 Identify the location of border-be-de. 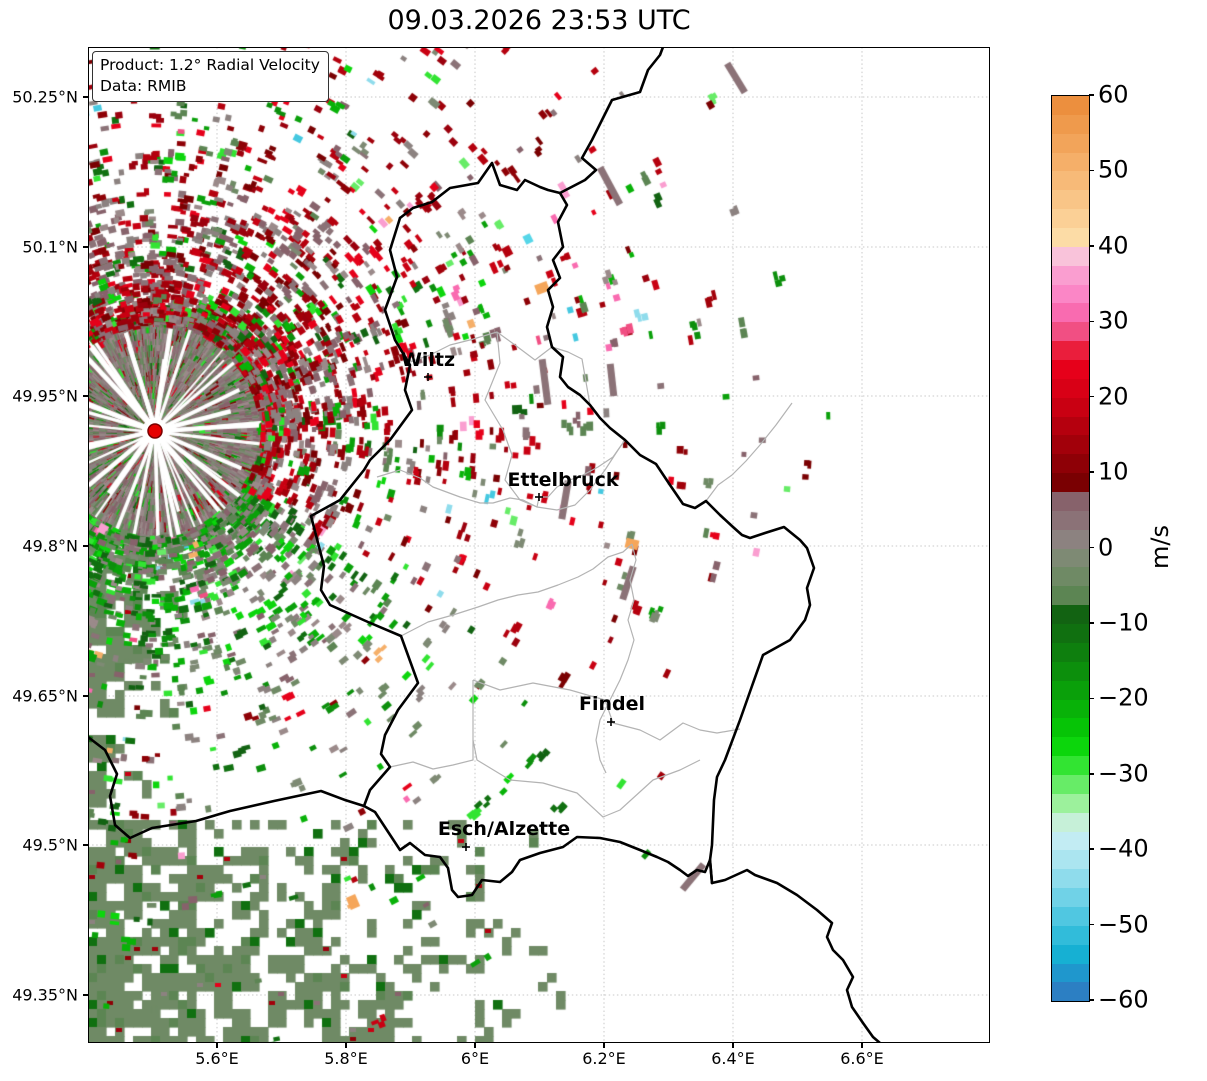
(611, 121).